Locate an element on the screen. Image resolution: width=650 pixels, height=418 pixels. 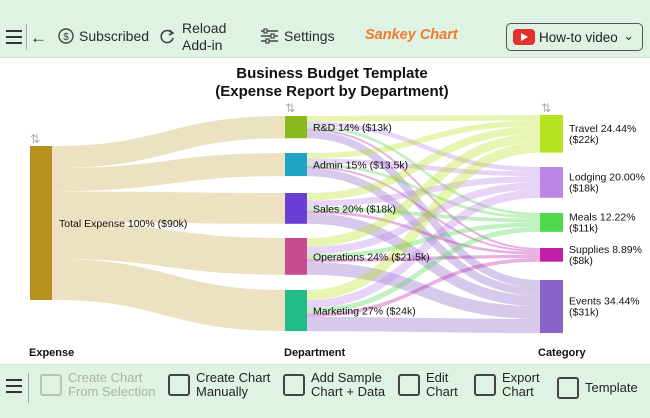
reload-addin-button: Reload Add-in is located at coordinates (191, 37).